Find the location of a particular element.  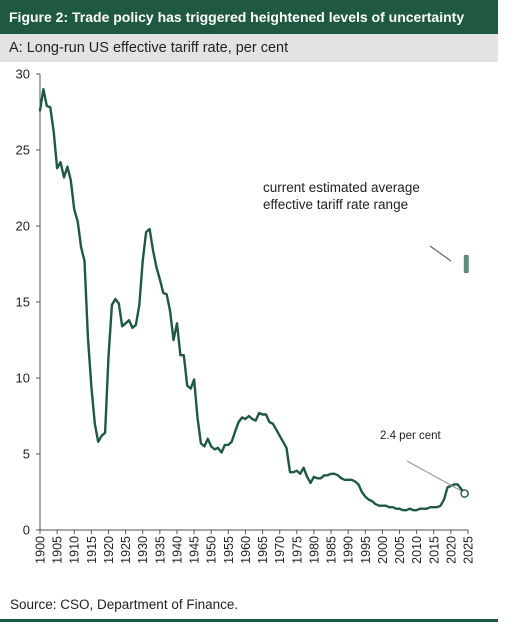

x-tick-label: 1960 is located at coordinates (246, 550).